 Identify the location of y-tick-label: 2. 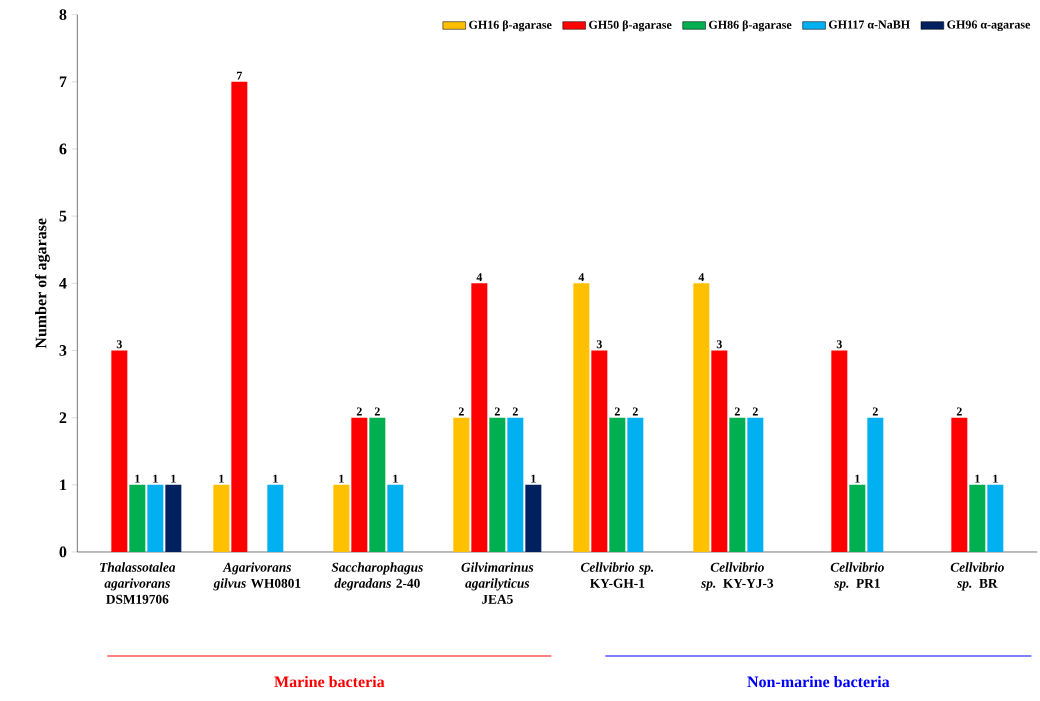
(63, 417).